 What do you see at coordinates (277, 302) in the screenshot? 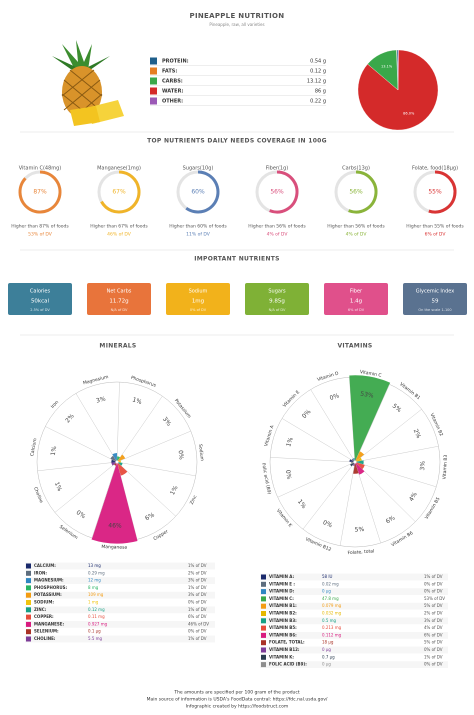
I see `card-value: 9.85g` at bounding box center [277, 302].